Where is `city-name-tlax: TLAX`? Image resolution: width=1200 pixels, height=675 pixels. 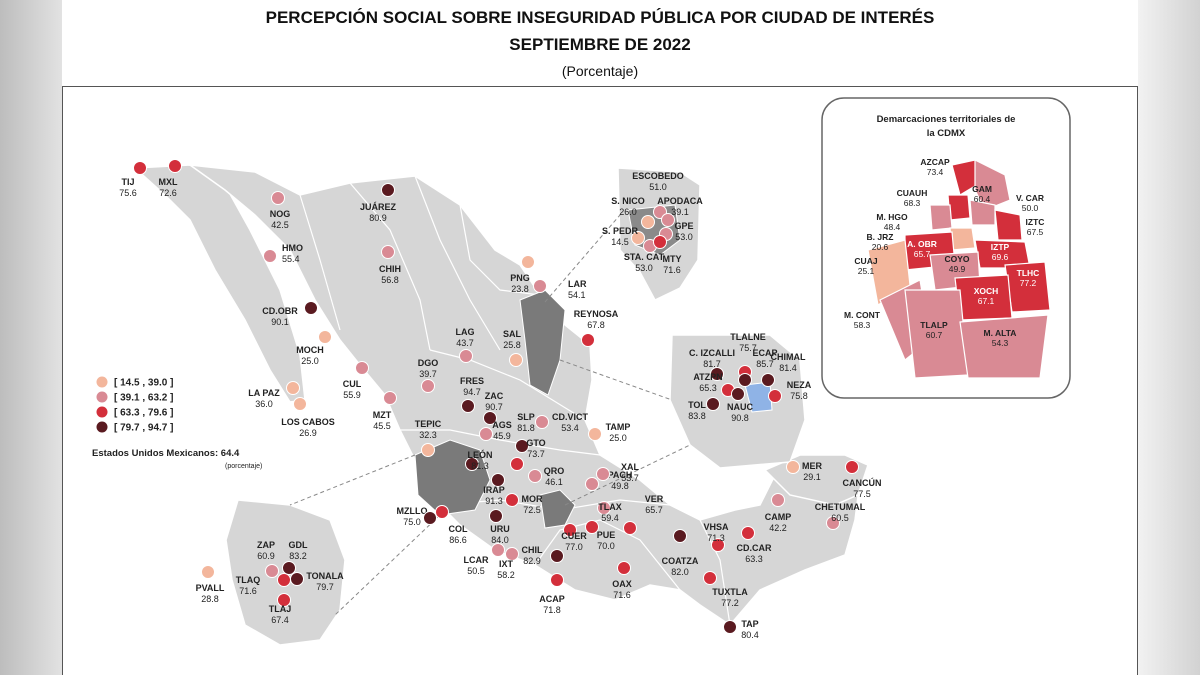
city-name-tlax: TLAX is located at coordinates (610, 507).